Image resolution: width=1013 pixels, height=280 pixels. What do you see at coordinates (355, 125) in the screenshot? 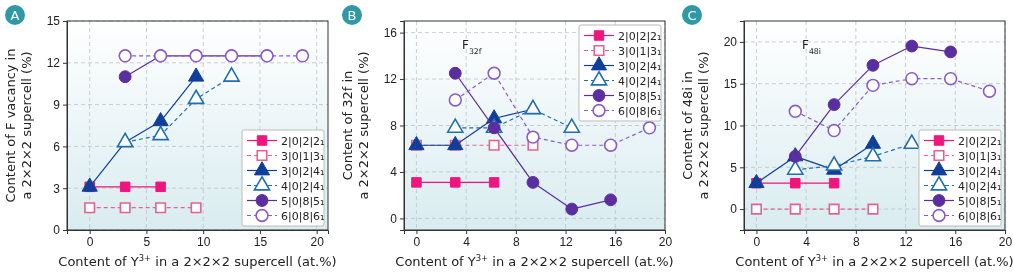
I see `y-axis-title: Content of 32f in a 2×2×2 supercell (%)` at bounding box center [355, 125].